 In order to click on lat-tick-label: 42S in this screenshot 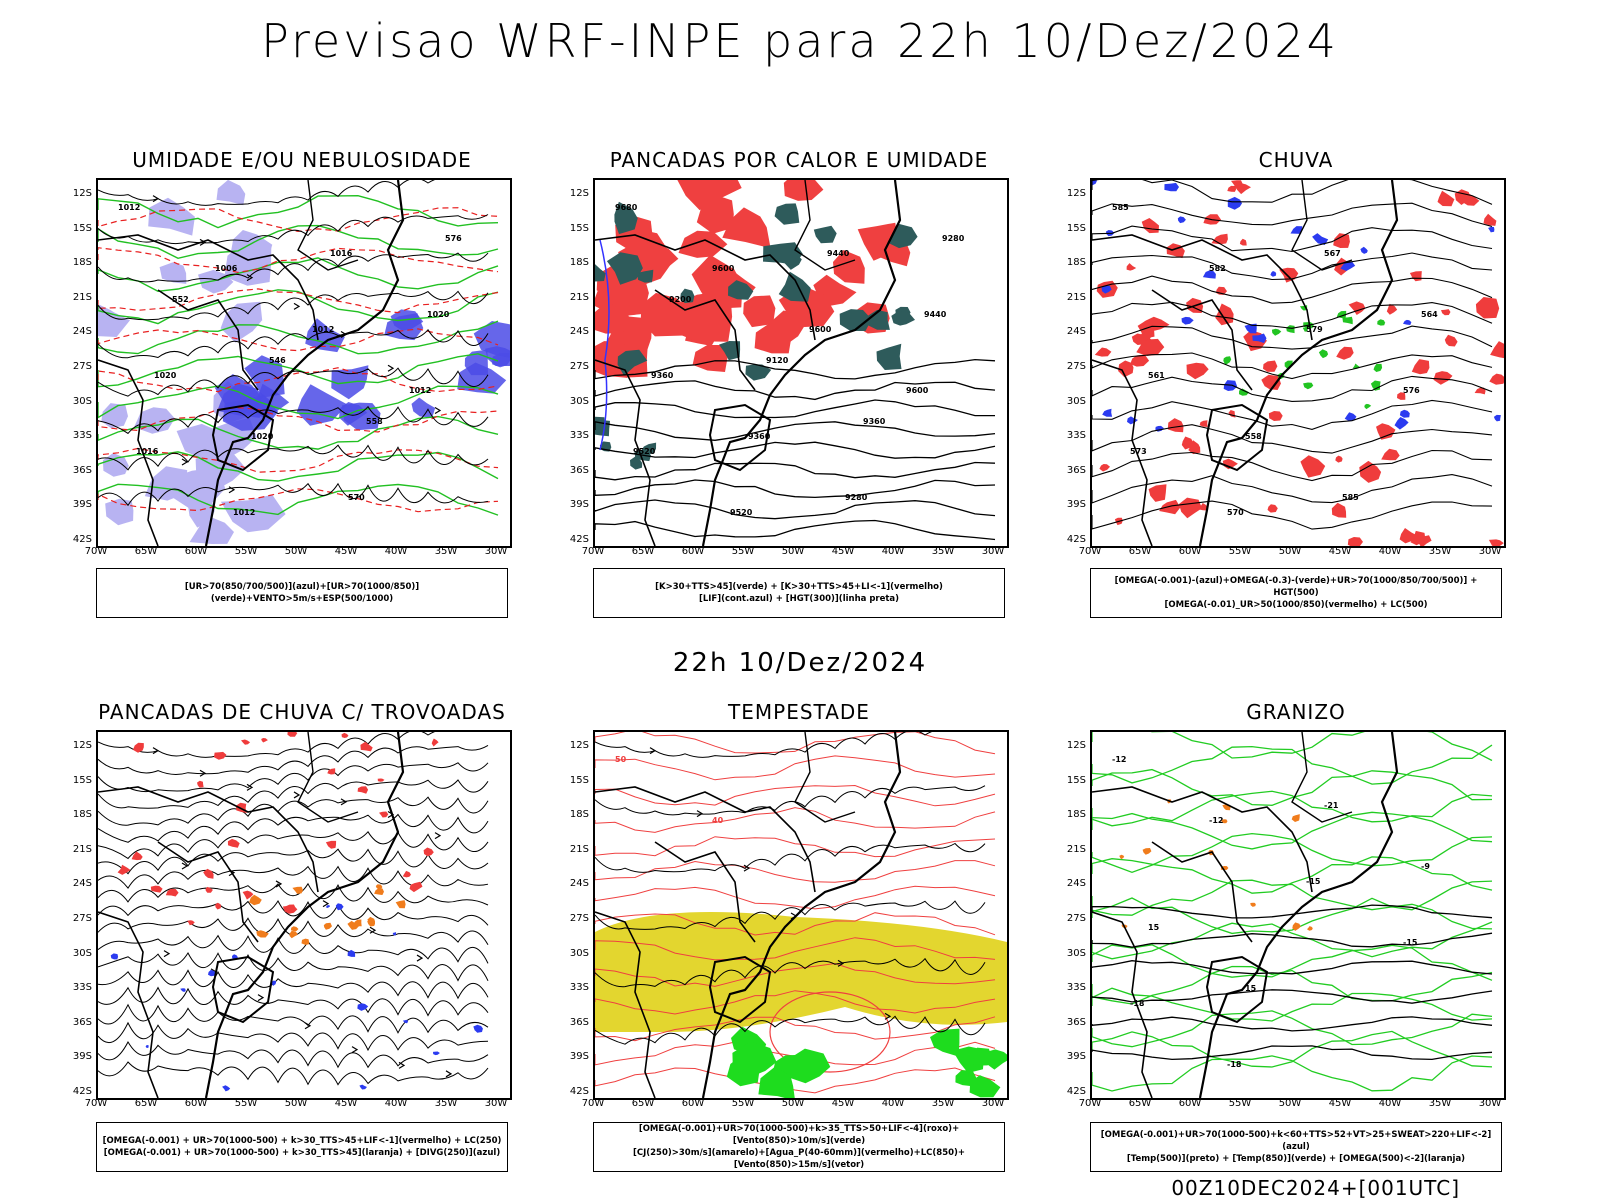, I will do `click(82, 539)`.